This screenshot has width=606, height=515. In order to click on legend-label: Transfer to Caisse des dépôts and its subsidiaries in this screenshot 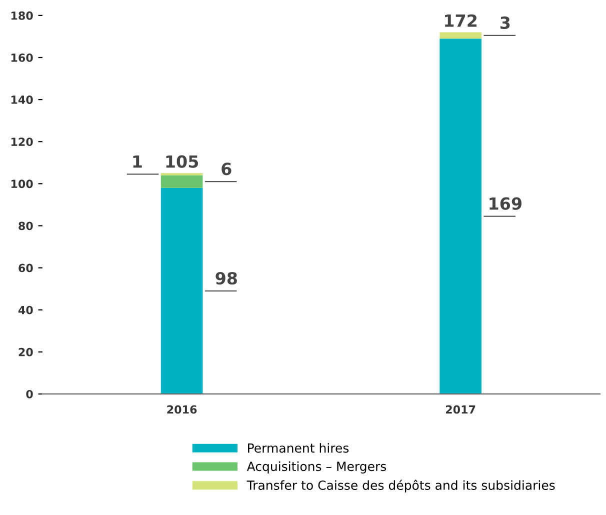, I will do `click(400, 486)`.